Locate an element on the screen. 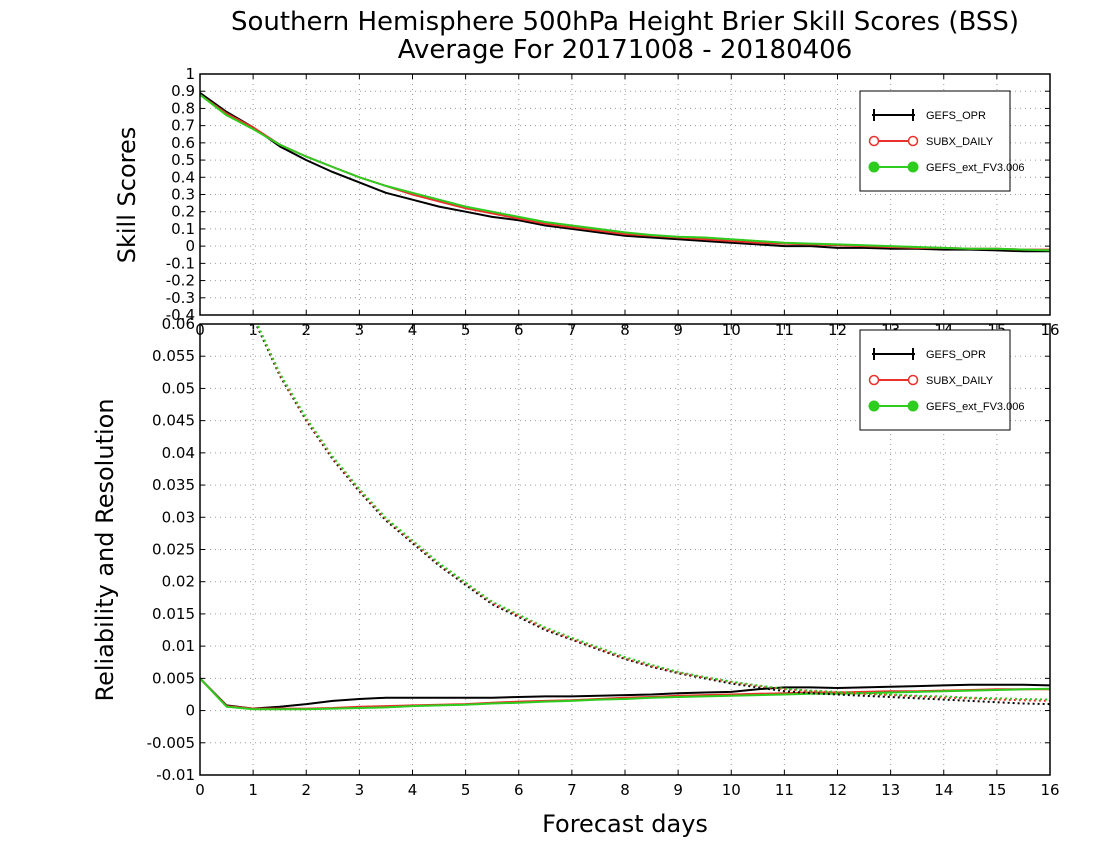  y-tick-label: 0.01 is located at coordinates (178, 646).